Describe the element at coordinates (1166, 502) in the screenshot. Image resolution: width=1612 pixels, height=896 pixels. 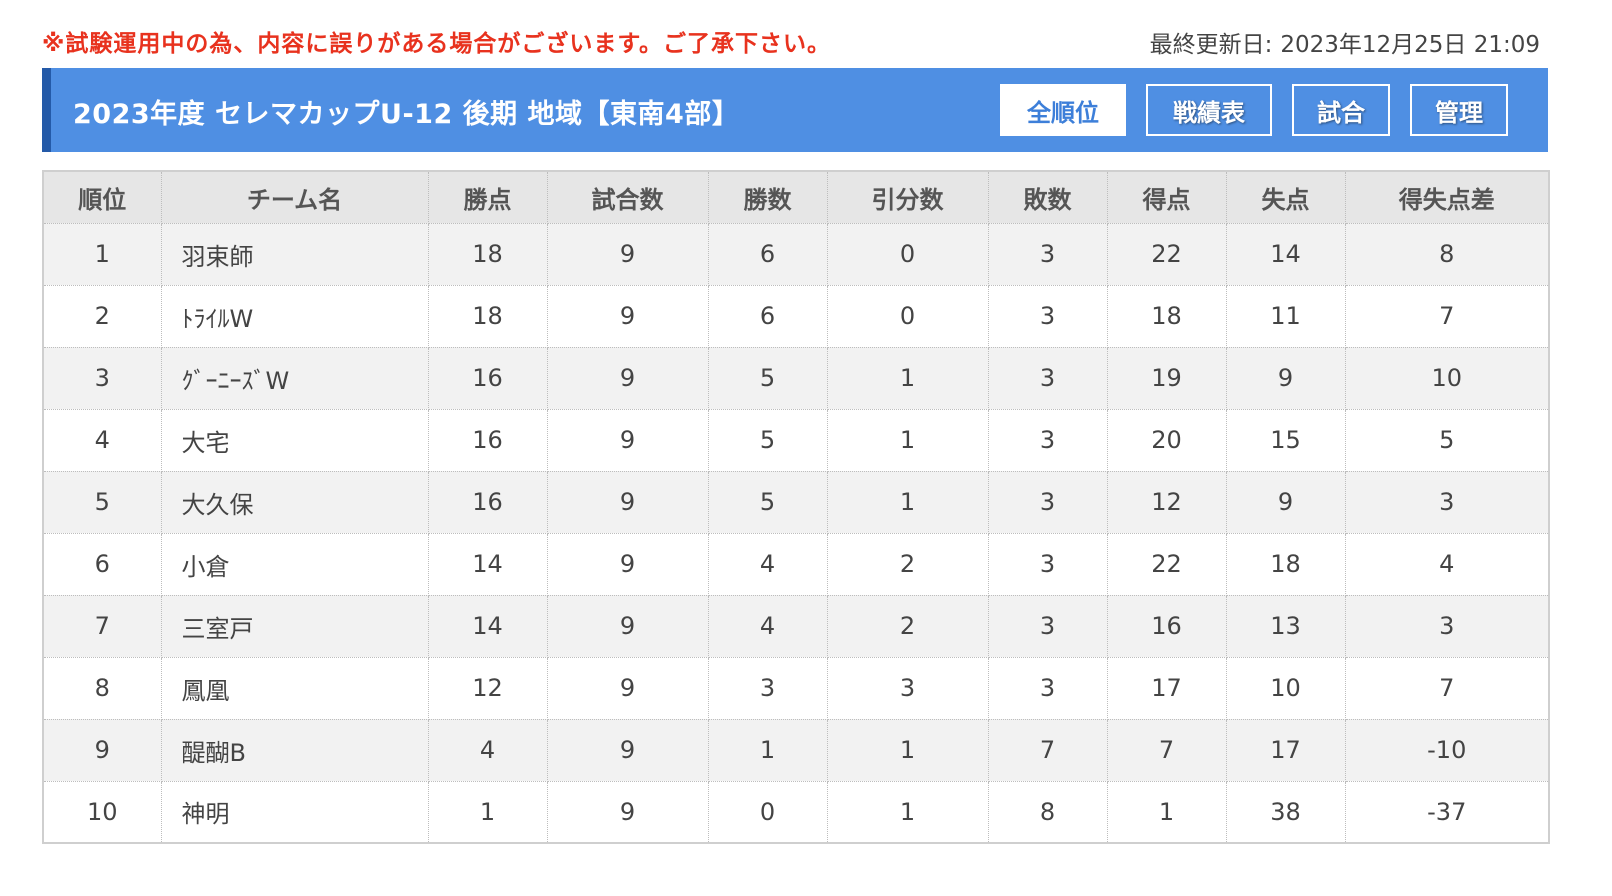
I see `goals-for-cell: 12` at that location.